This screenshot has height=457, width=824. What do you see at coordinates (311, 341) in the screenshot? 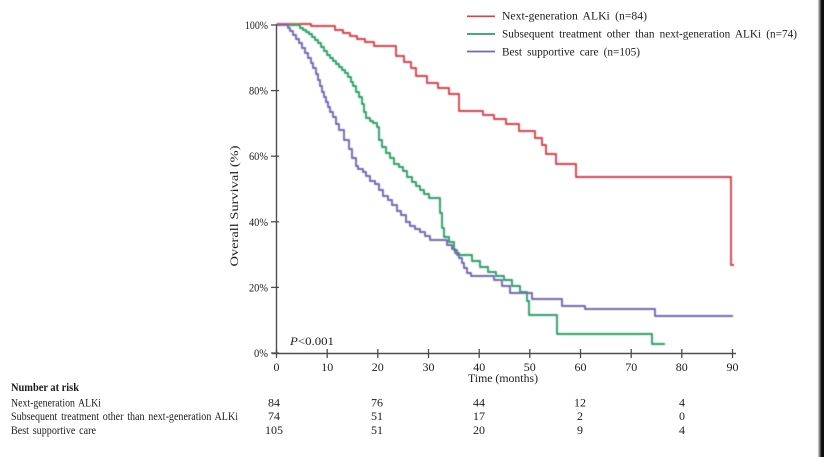
I see `svg-text: P<0.001` at bounding box center [311, 341].